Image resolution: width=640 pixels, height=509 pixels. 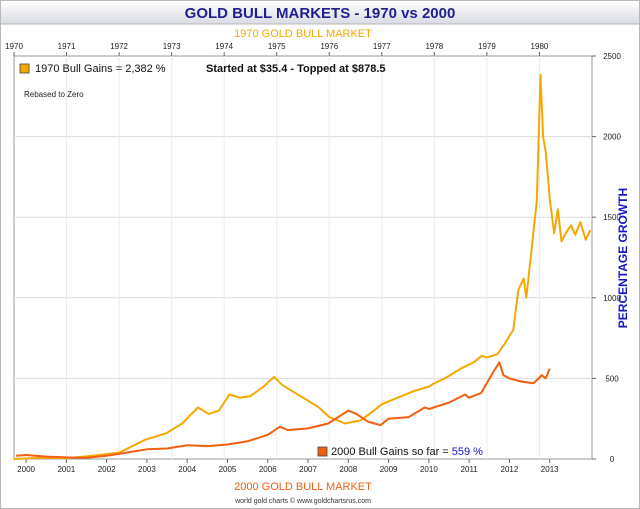 What do you see at coordinates (308, 469) in the screenshot?
I see `bottom-x-tick-label: 2007` at bounding box center [308, 469].